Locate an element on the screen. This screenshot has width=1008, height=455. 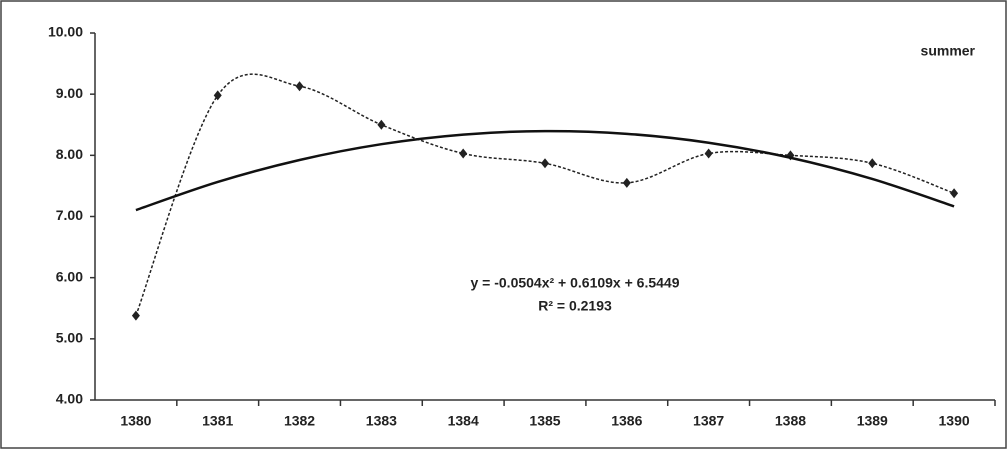
x-tick-label: 1389 is located at coordinates (872, 421).